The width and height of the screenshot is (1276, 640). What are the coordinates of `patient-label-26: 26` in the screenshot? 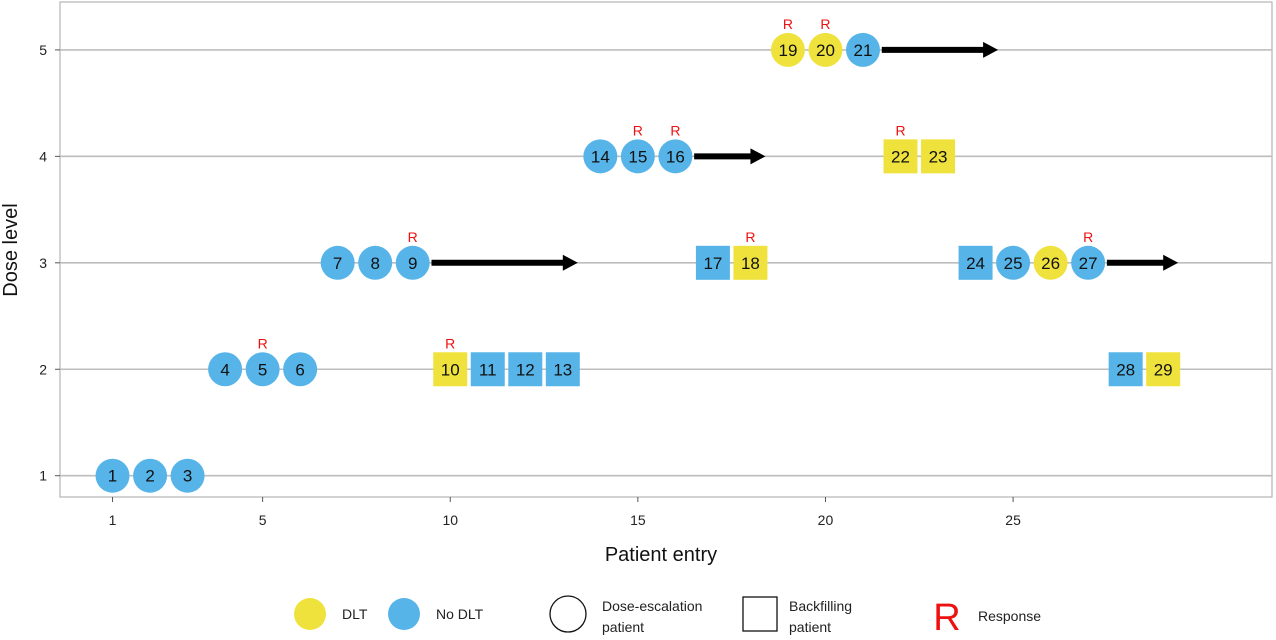 It's located at (1050, 263).